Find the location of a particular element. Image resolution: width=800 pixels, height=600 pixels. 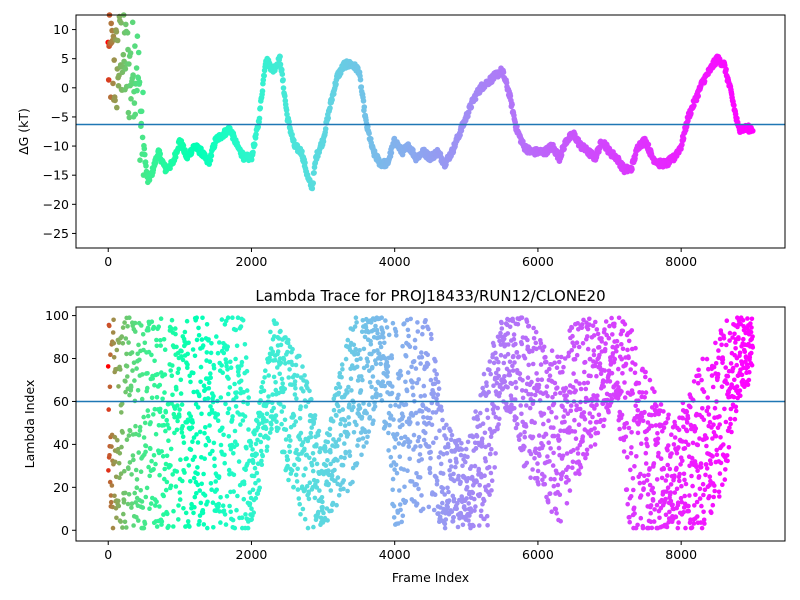

lambda-x-ticks: 0 2000 4000 6000 8000 is located at coordinates (400, 551).